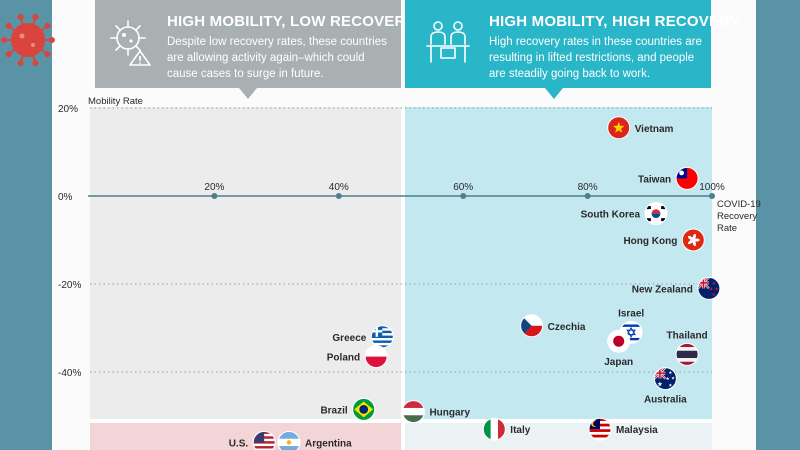  What do you see at coordinates (26, 225) in the screenshot?
I see `left-border-band` at bounding box center [26, 225].